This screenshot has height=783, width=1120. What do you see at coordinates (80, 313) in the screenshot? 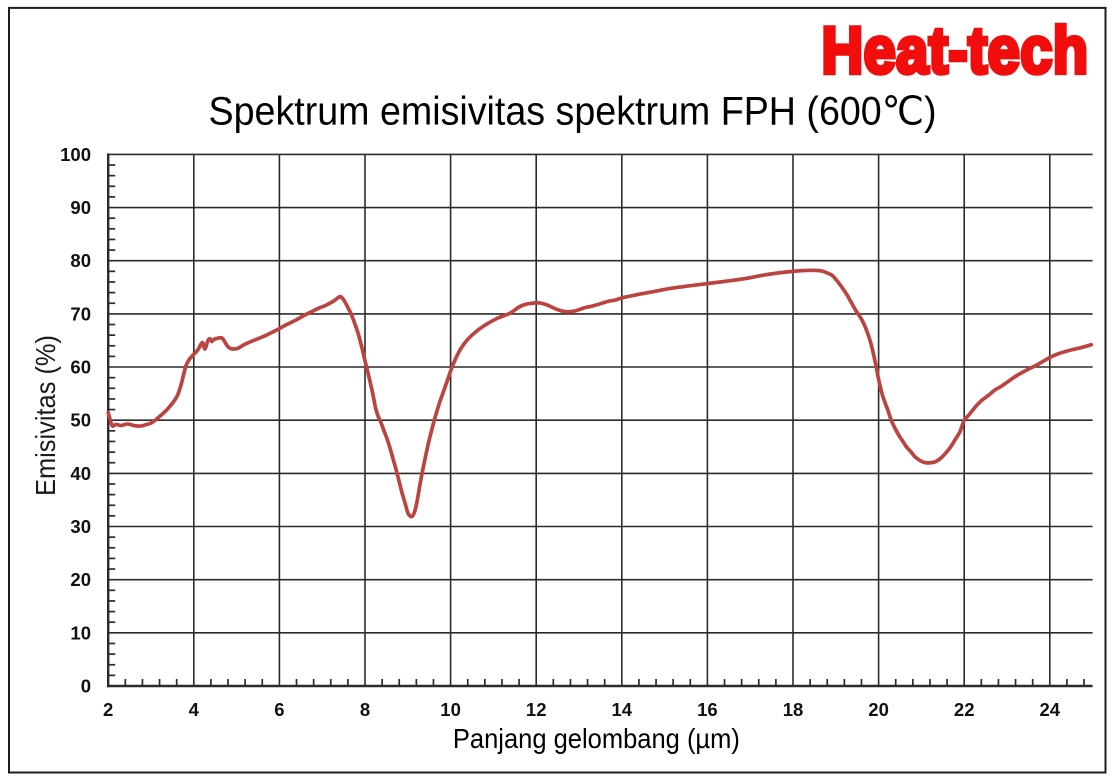
I see `svg-text: 70` at bounding box center [80, 313].